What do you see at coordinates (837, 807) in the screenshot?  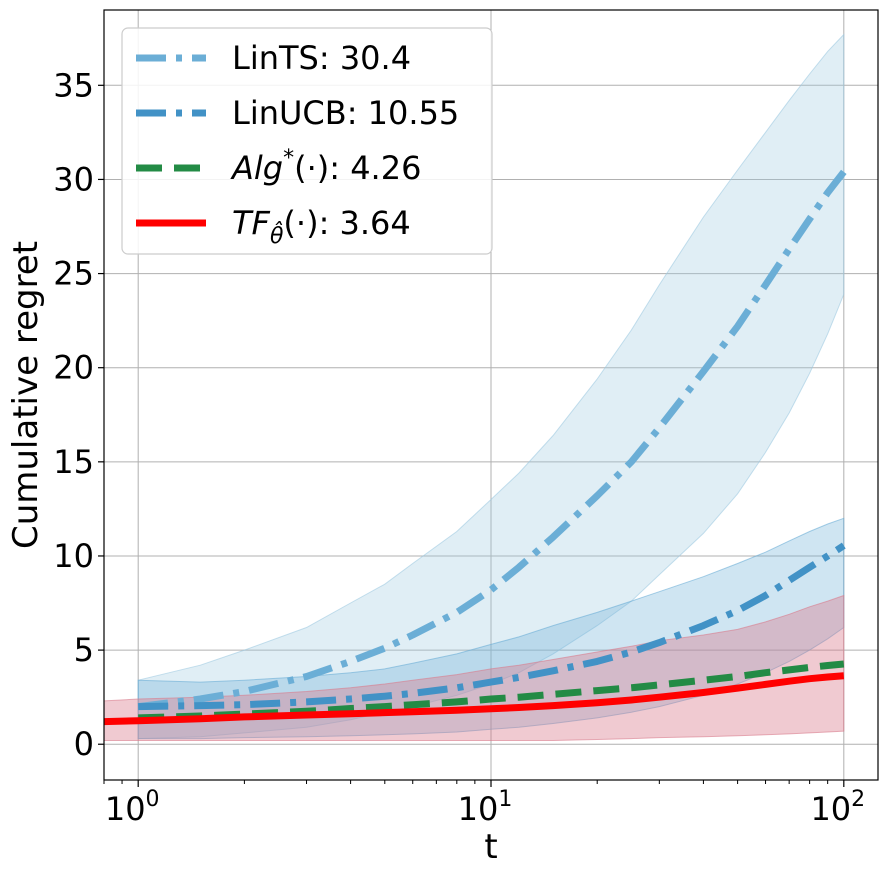 I see `x-tick-label: 10²` at bounding box center [837, 807].